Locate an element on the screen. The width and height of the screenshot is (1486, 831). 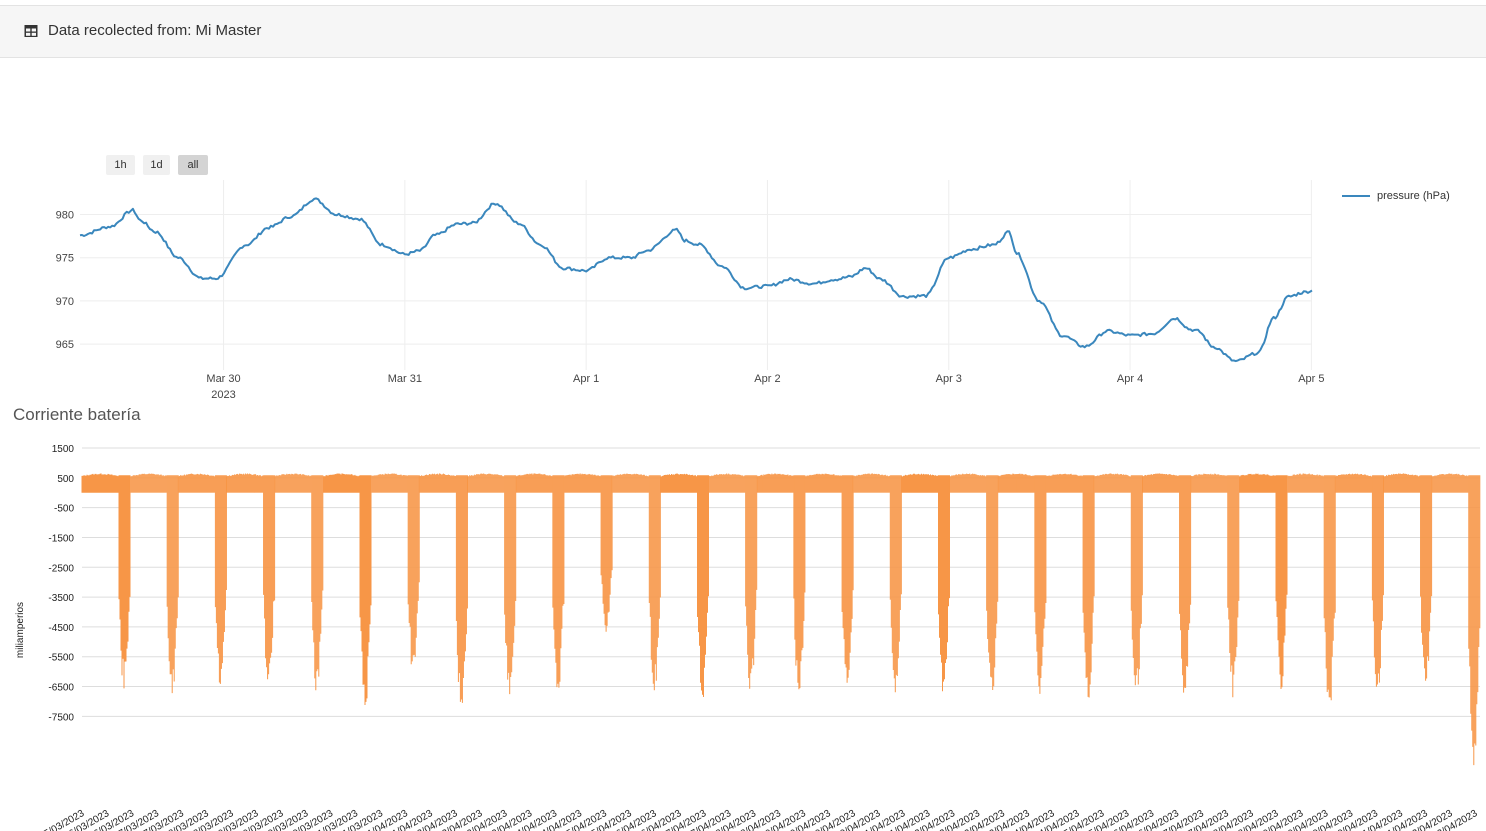
y-axis-label: miliamperios is located at coordinates (20, 630).